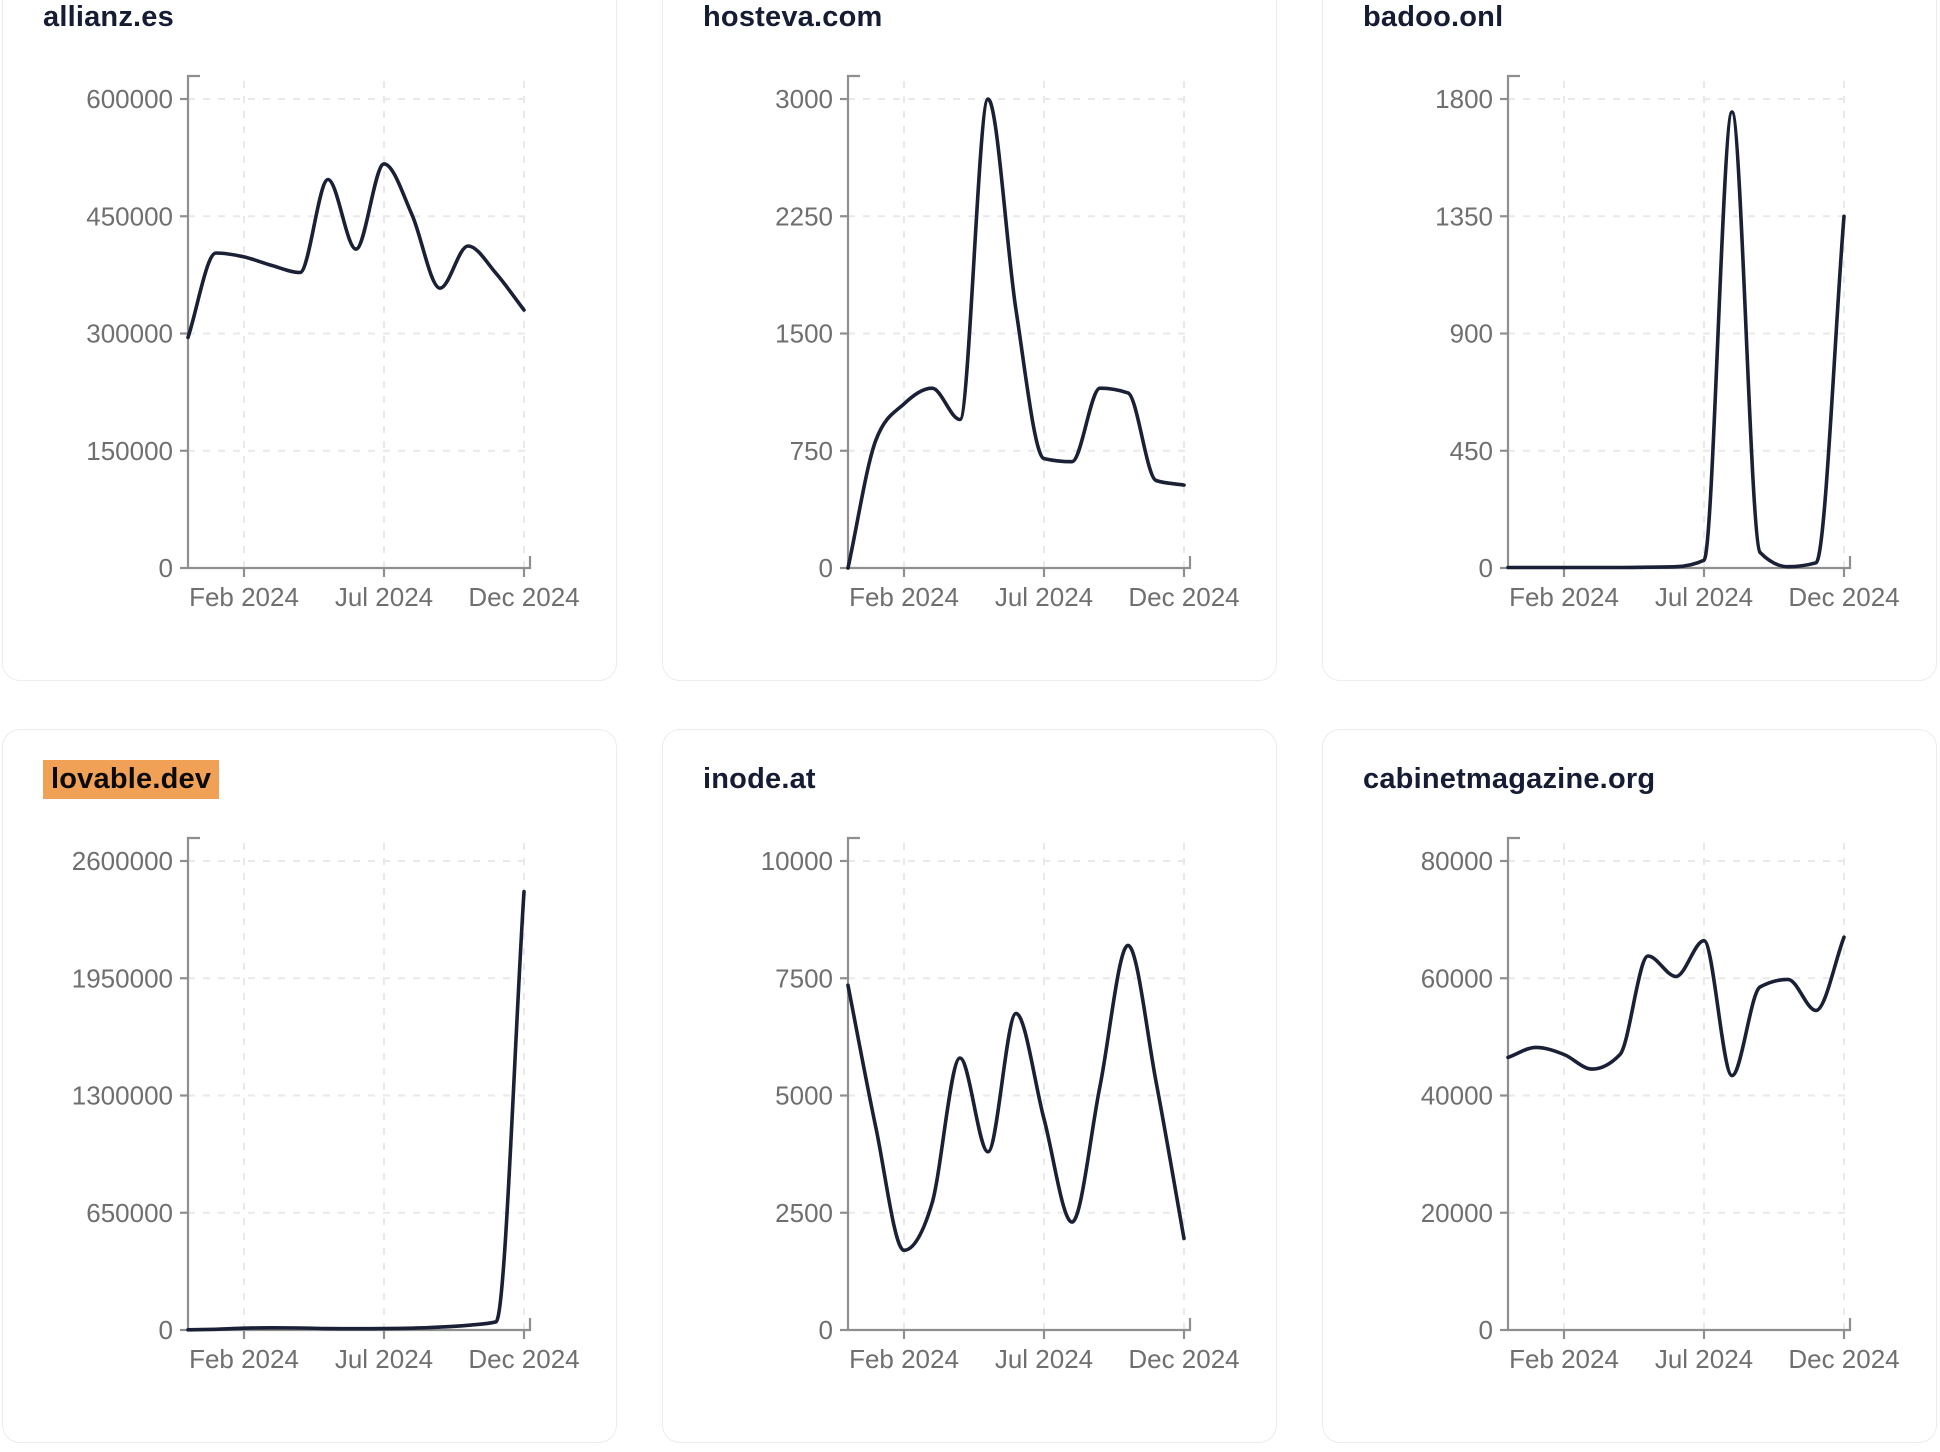 The width and height of the screenshot is (1940, 1452). Describe the element at coordinates (129, 334) in the screenshot. I see `y-tick-label: 300000` at that location.